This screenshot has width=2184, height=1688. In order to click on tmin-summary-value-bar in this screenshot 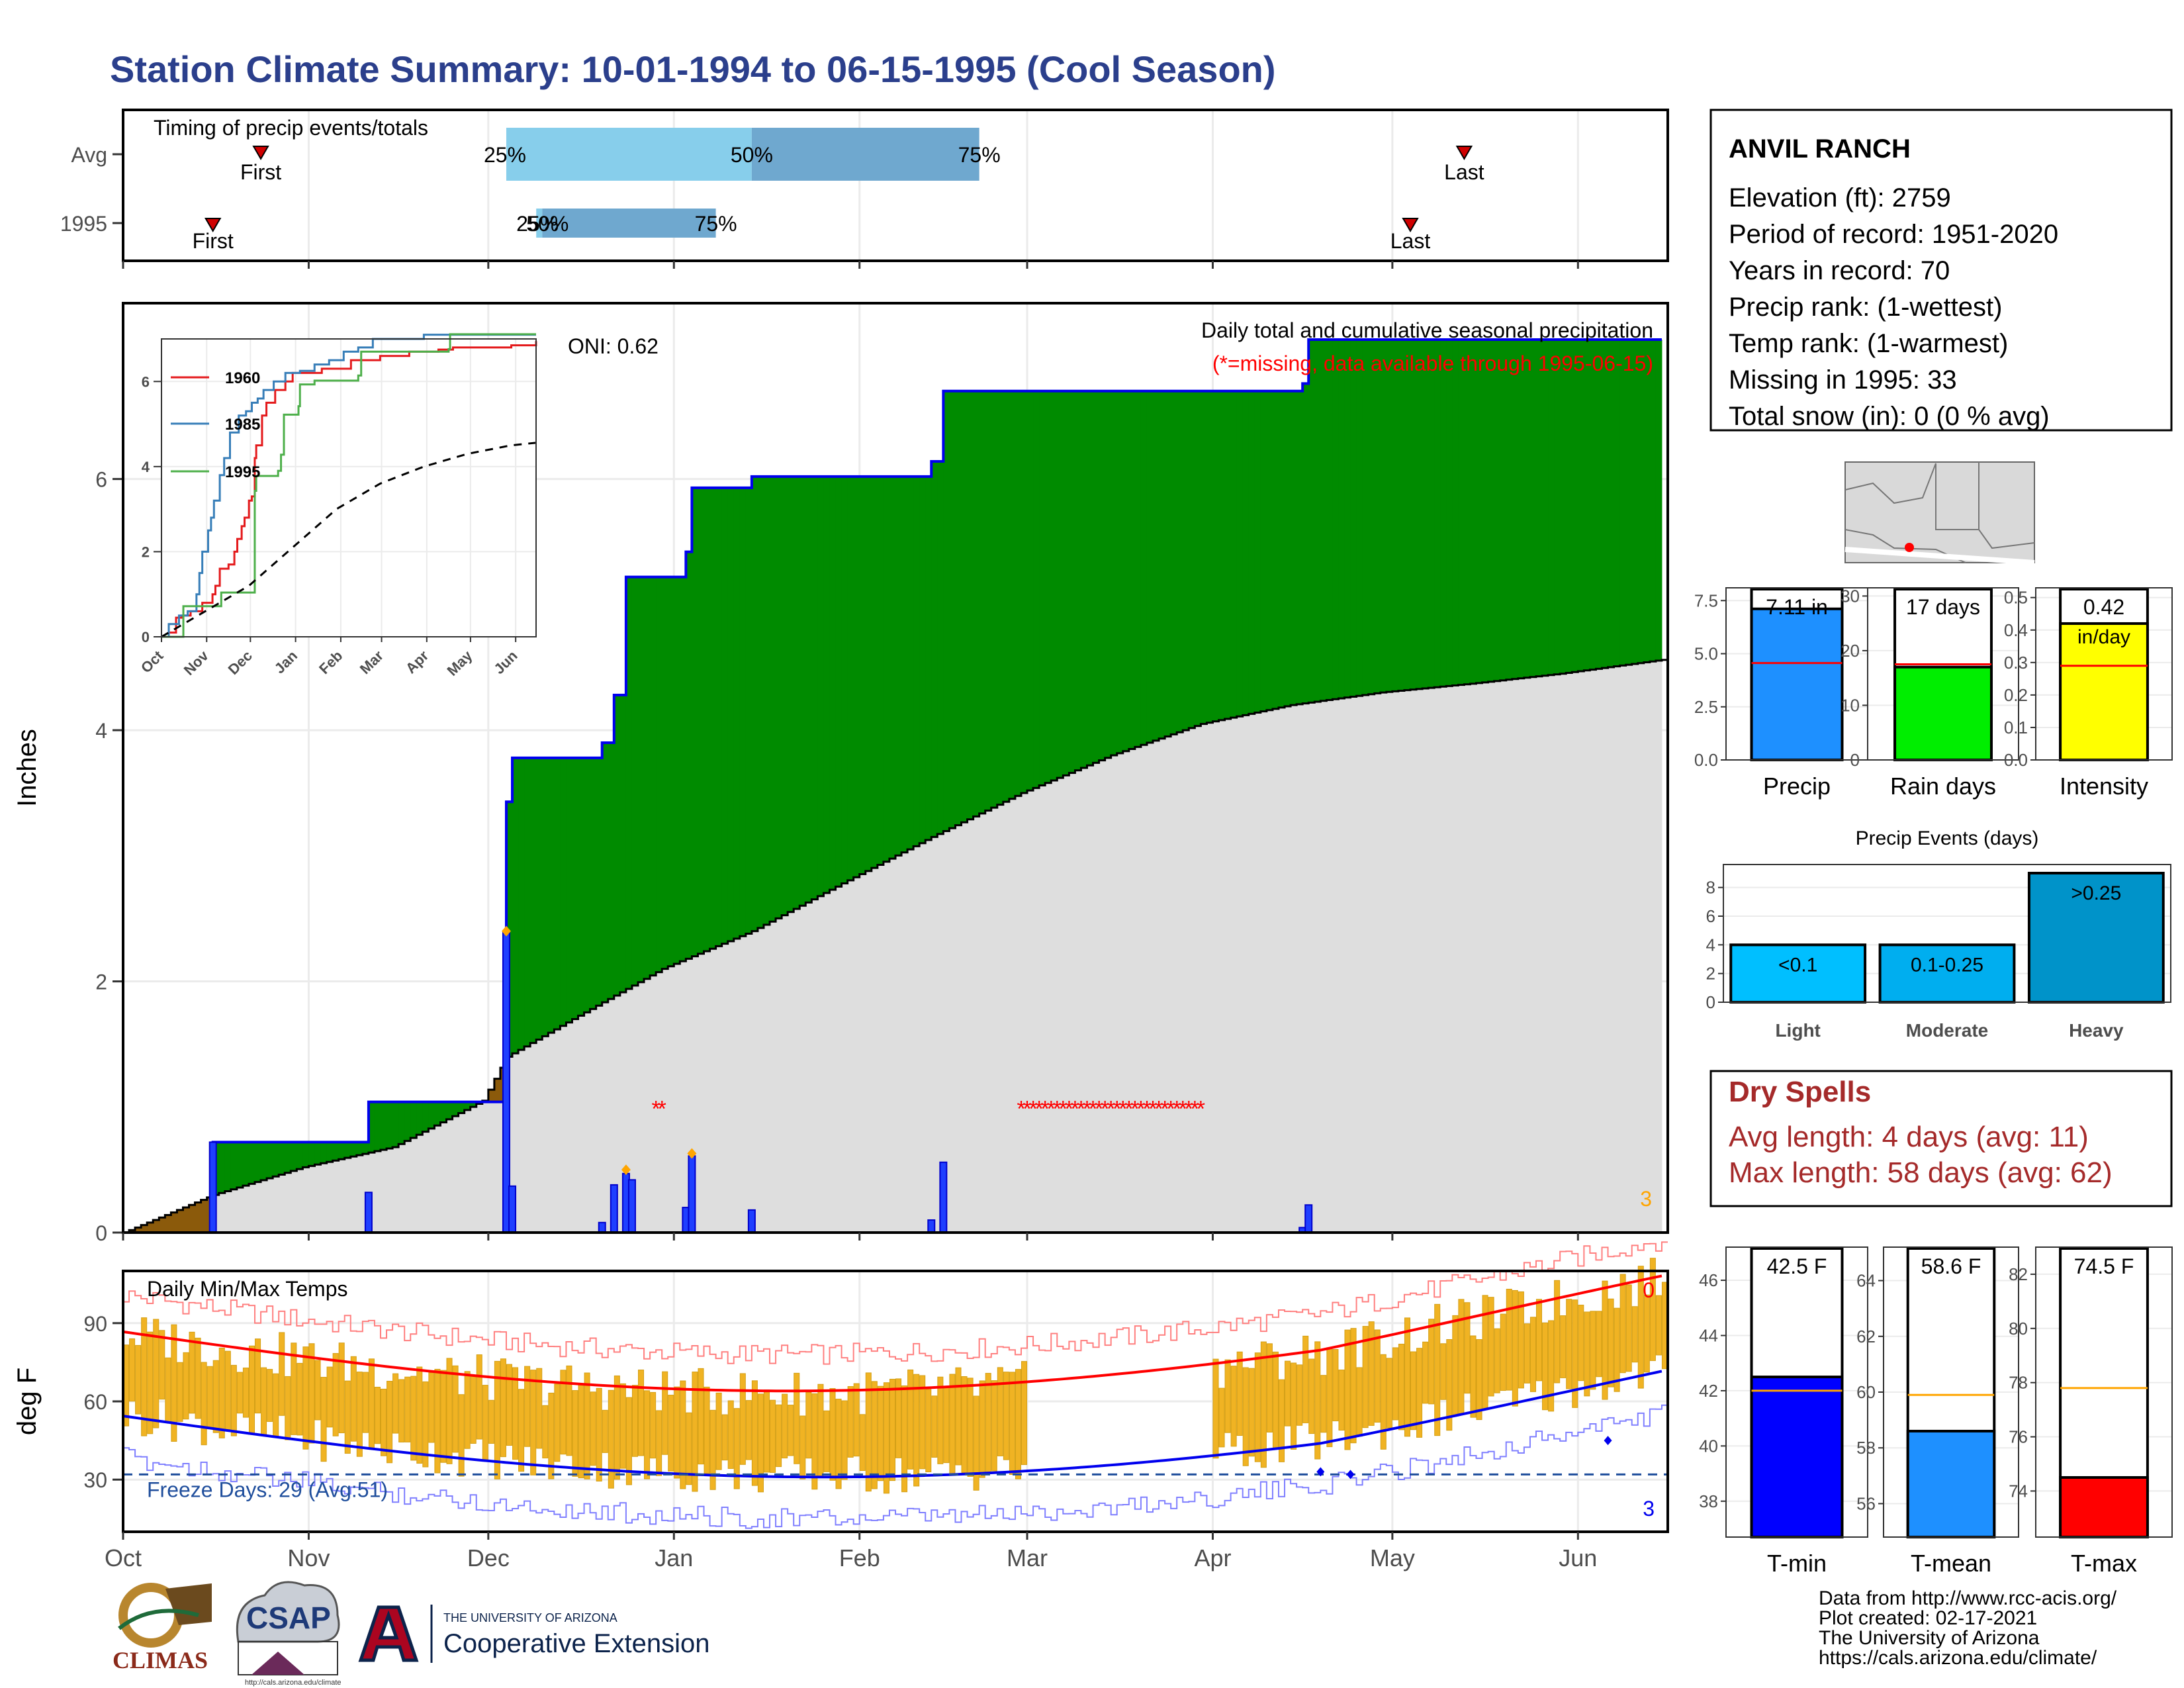, I will do `click(1797, 1457)`.